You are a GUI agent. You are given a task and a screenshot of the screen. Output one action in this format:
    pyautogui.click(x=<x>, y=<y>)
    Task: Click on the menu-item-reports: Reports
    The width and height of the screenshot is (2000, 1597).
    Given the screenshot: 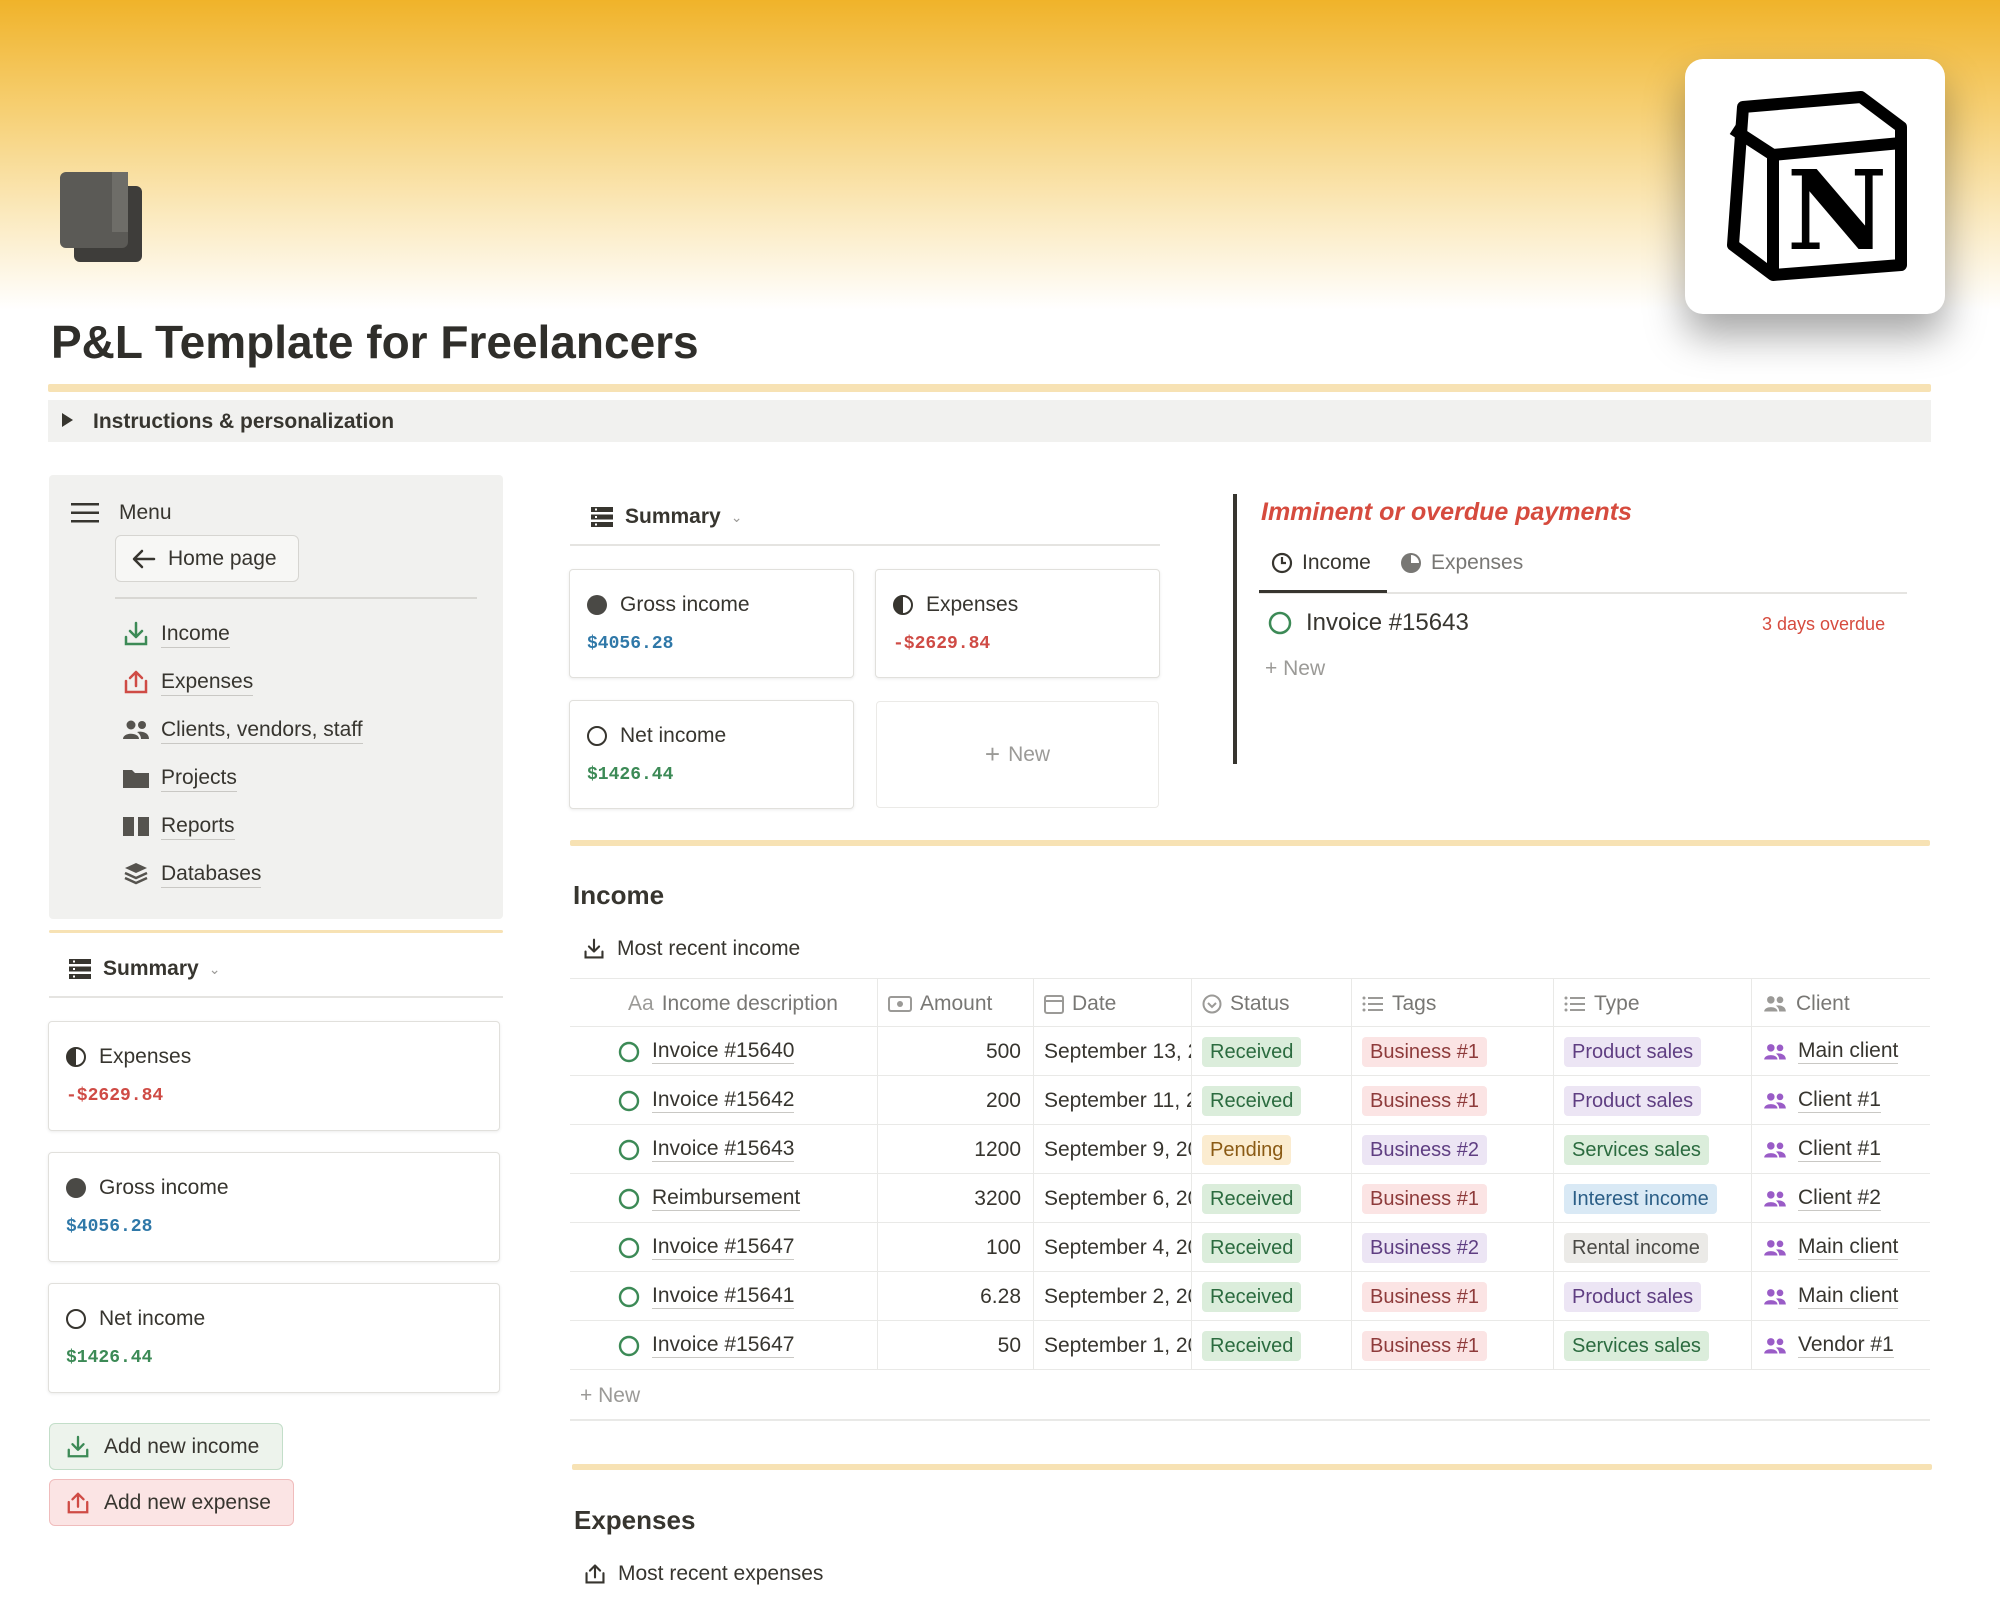 What is the action you would take?
    pyautogui.click(x=178, y=826)
    